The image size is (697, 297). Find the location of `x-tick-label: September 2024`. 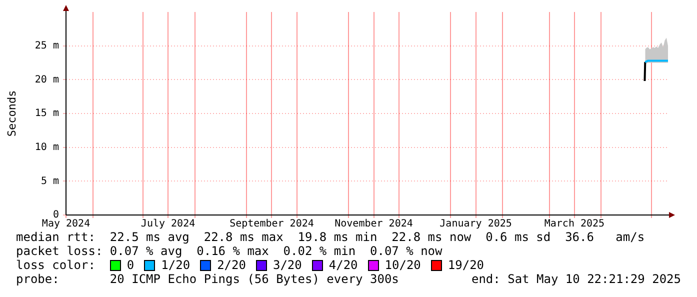

x-tick-label: September 2024 is located at coordinates (272, 224).